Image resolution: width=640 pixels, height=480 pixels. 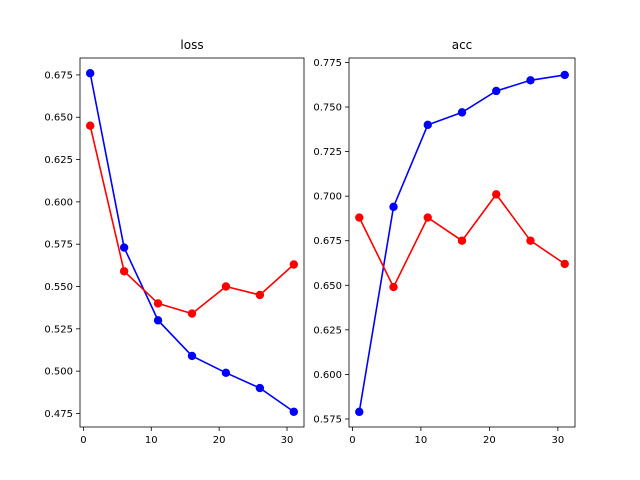 What do you see at coordinates (327, 108) in the screenshot?
I see `y-tick-label: 0.750` at bounding box center [327, 108].